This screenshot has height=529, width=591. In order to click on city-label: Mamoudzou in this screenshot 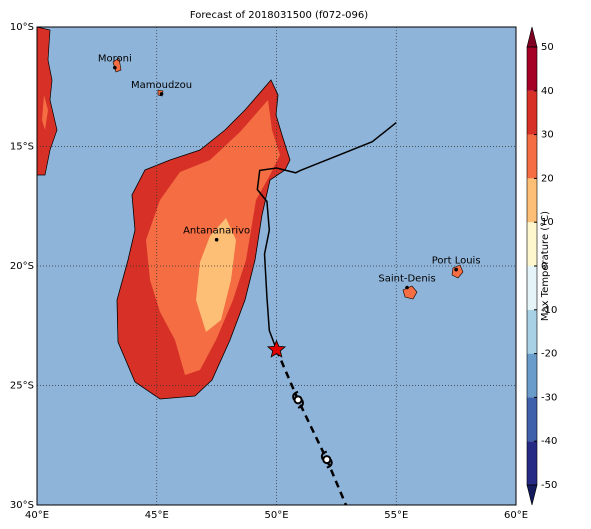, I will do `click(161, 85)`.